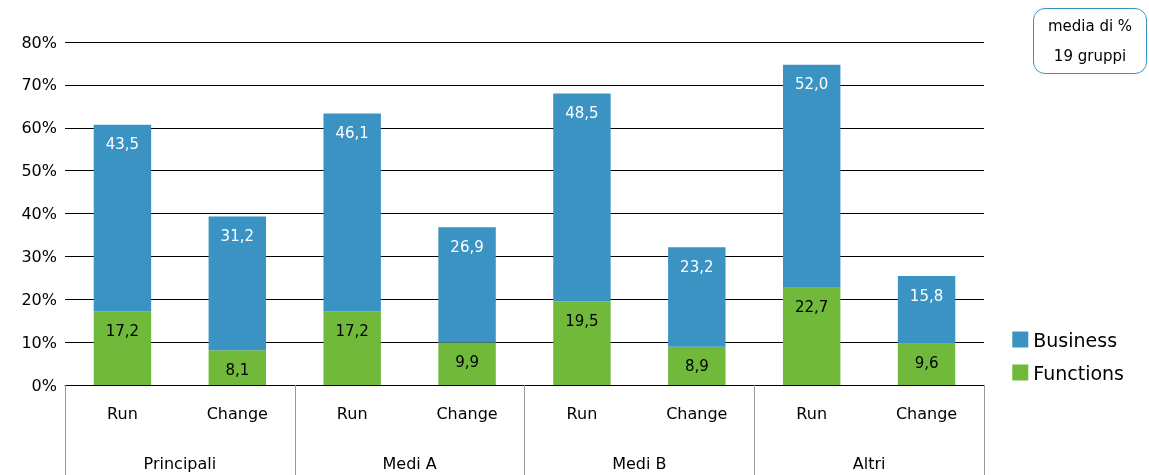  I want to click on data-label: 9,6, so click(926, 363).